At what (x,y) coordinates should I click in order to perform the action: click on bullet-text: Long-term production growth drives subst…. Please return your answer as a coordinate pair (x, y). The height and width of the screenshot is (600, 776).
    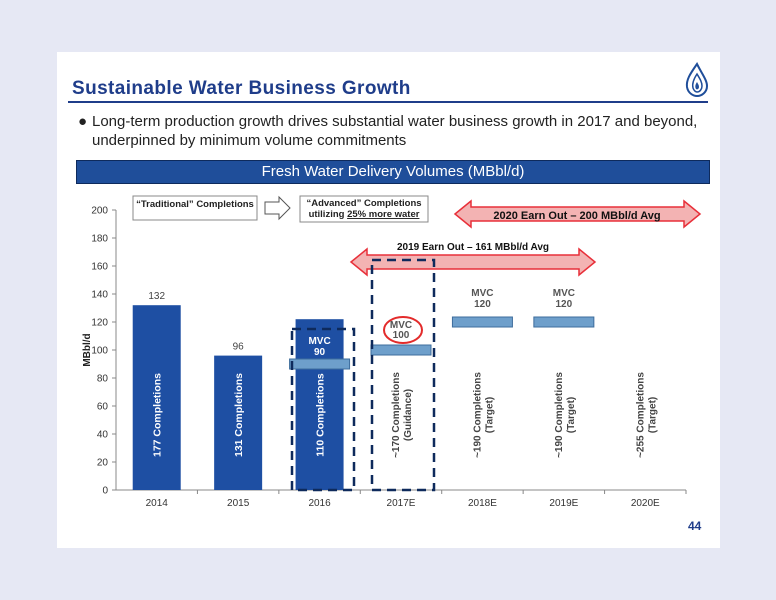
    Looking at the image, I should click on (395, 131).